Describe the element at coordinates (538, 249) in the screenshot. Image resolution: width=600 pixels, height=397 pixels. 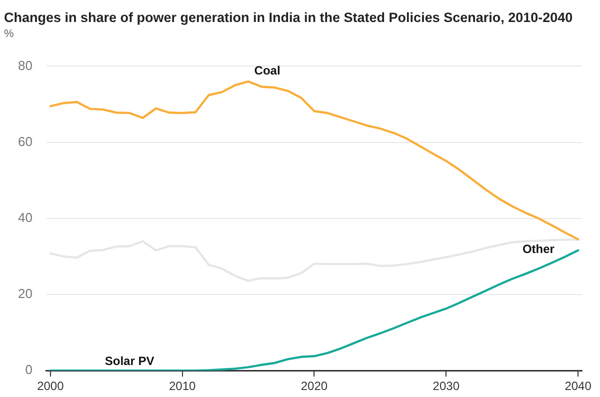
I see `series-label: Other` at that location.